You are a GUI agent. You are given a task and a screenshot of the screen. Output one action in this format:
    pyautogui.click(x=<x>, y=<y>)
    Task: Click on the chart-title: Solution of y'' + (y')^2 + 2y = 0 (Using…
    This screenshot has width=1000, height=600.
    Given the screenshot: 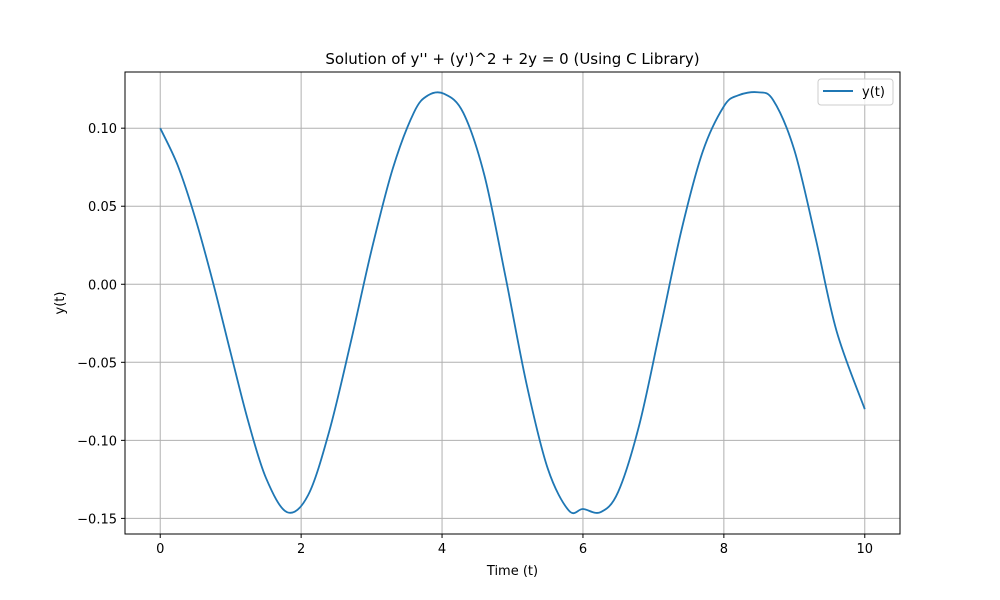 What is the action you would take?
    pyautogui.click(x=512, y=59)
    